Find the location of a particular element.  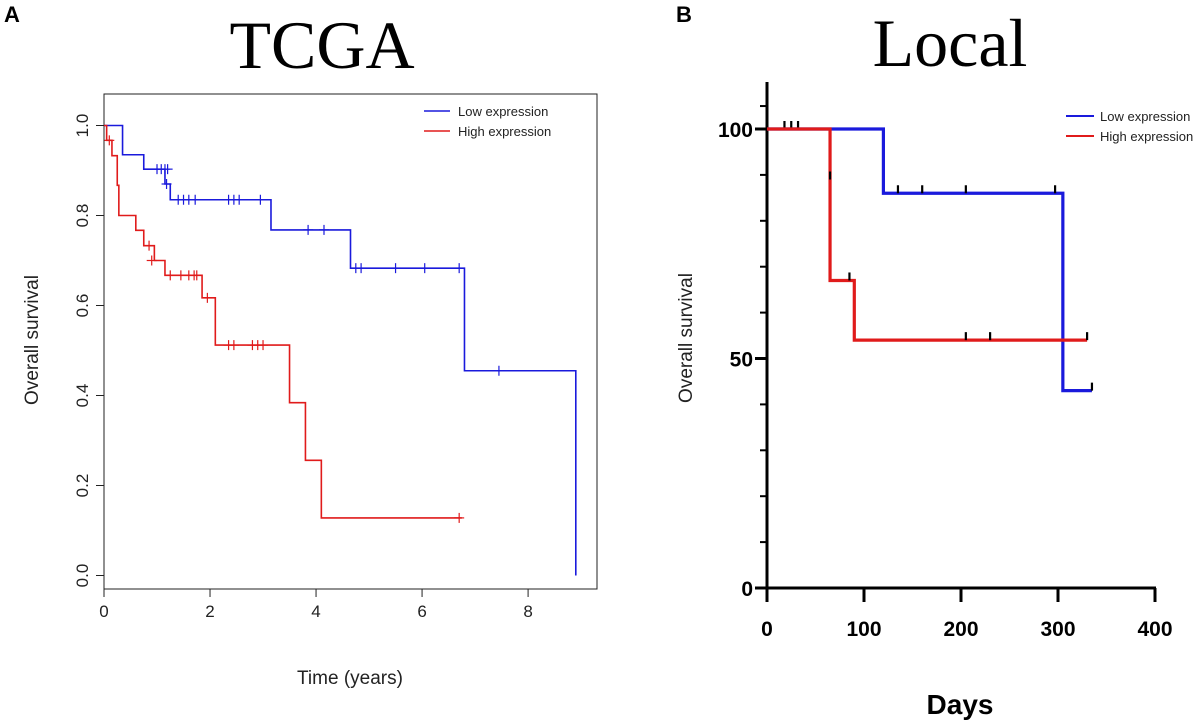

panel-b-y-tick-label: 50 is located at coordinates (741, 360).